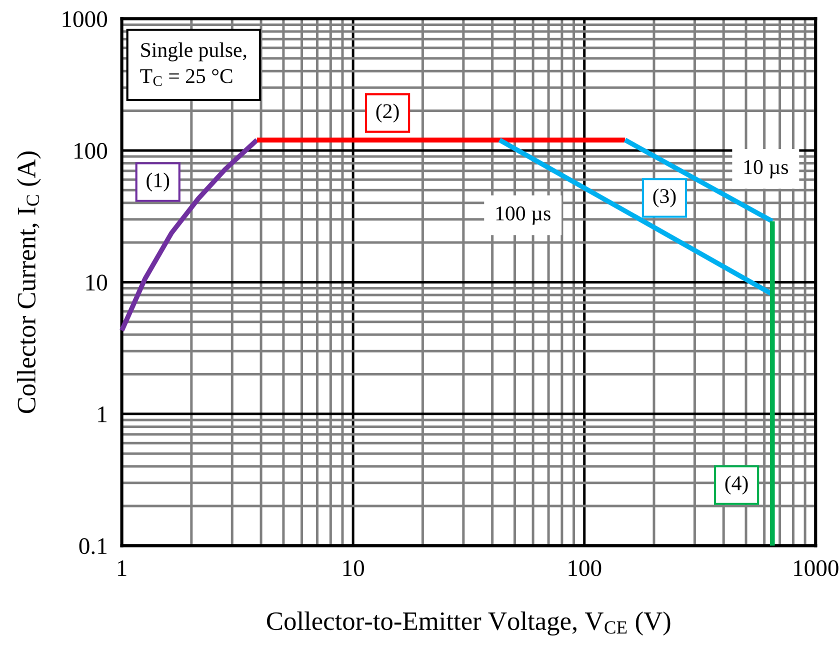 This screenshot has height=645, width=840. What do you see at coordinates (92, 546) in the screenshot?
I see `y-tick-label: 0.1` at bounding box center [92, 546].